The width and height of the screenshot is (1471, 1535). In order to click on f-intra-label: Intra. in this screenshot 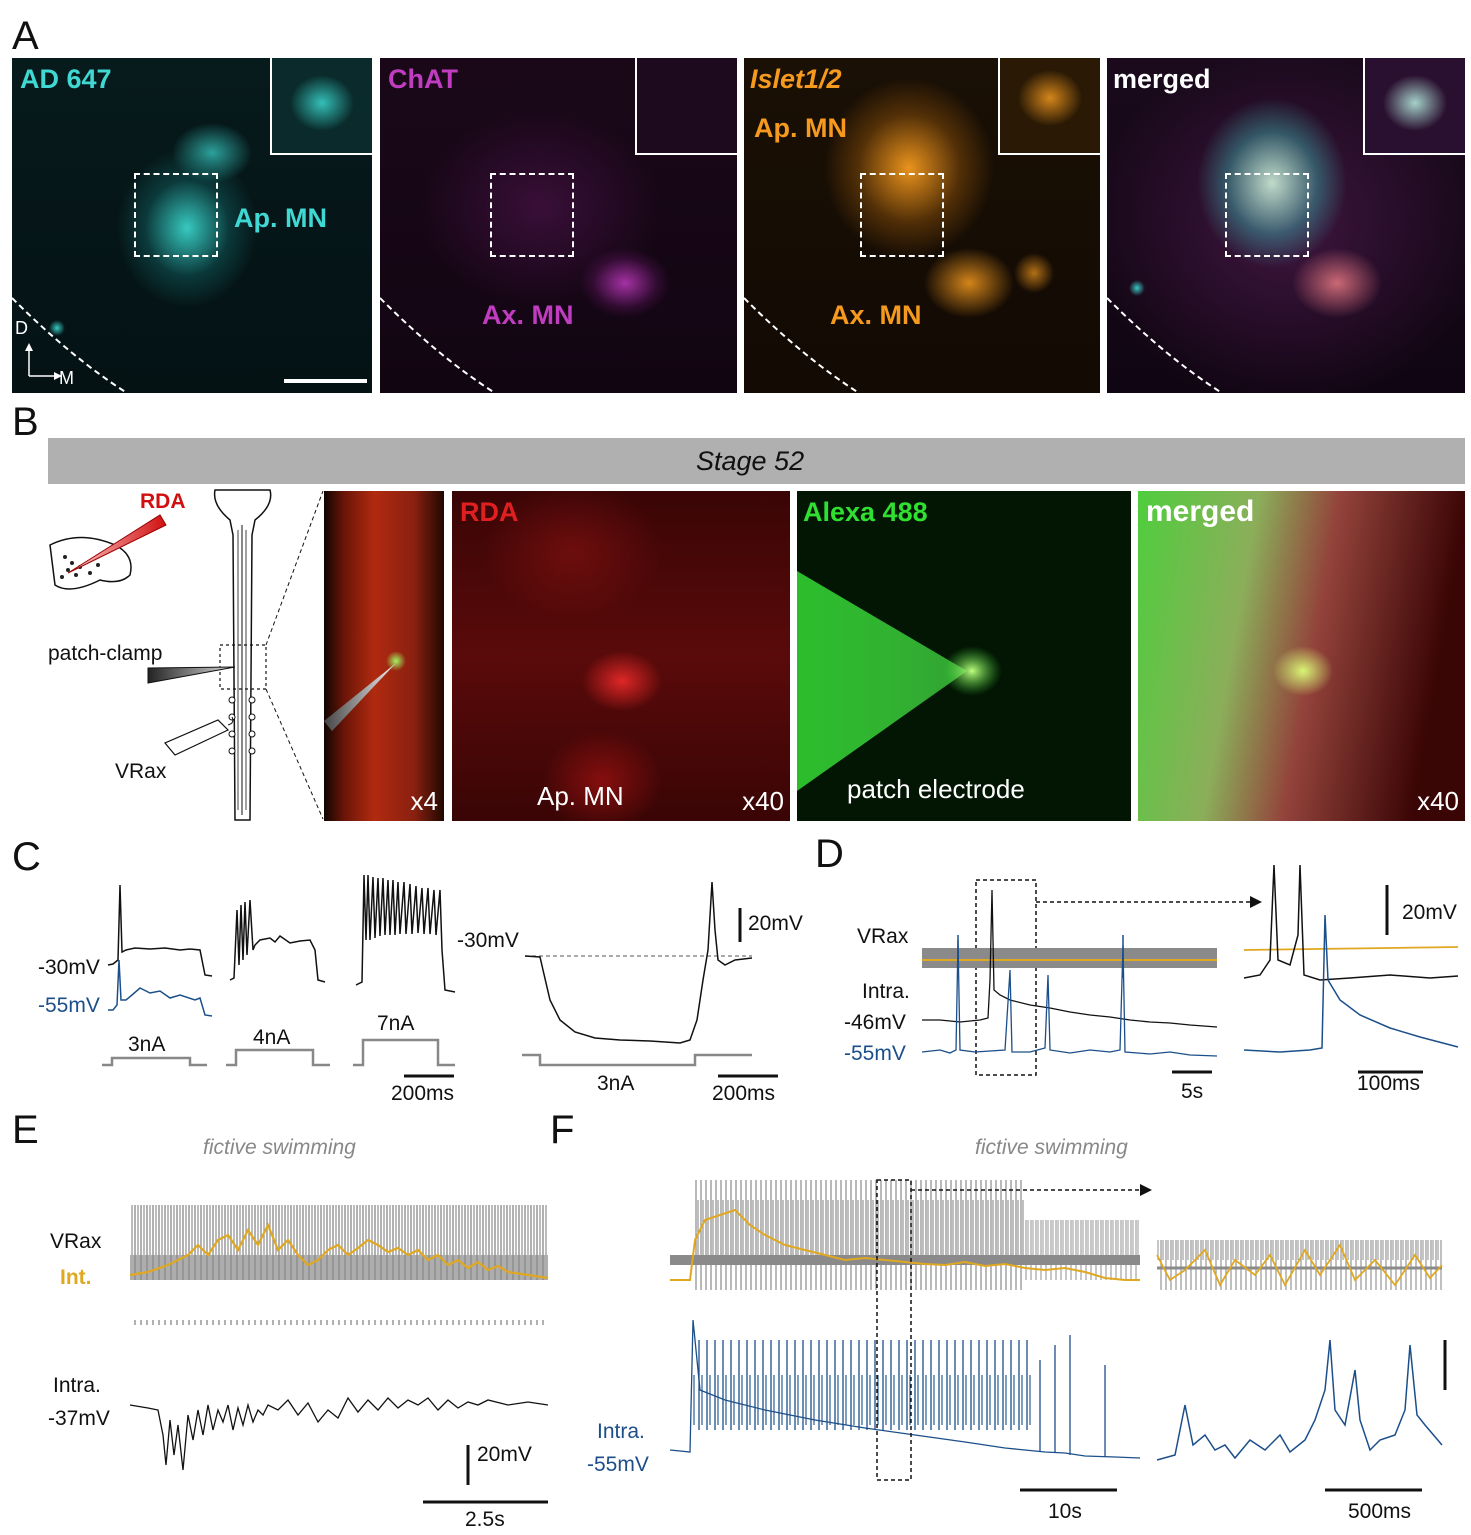, I will do `click(621, 1431)`.